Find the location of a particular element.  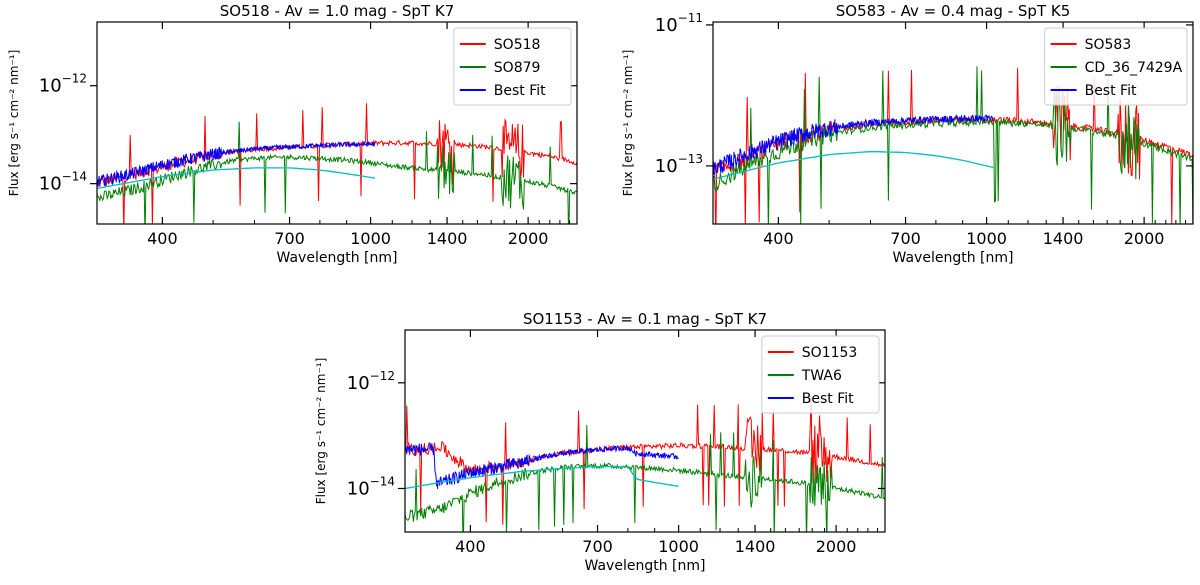

chart-title: SO518 - Av = 1.0 mag - SpT K7 is located at coordinates (337, 11).